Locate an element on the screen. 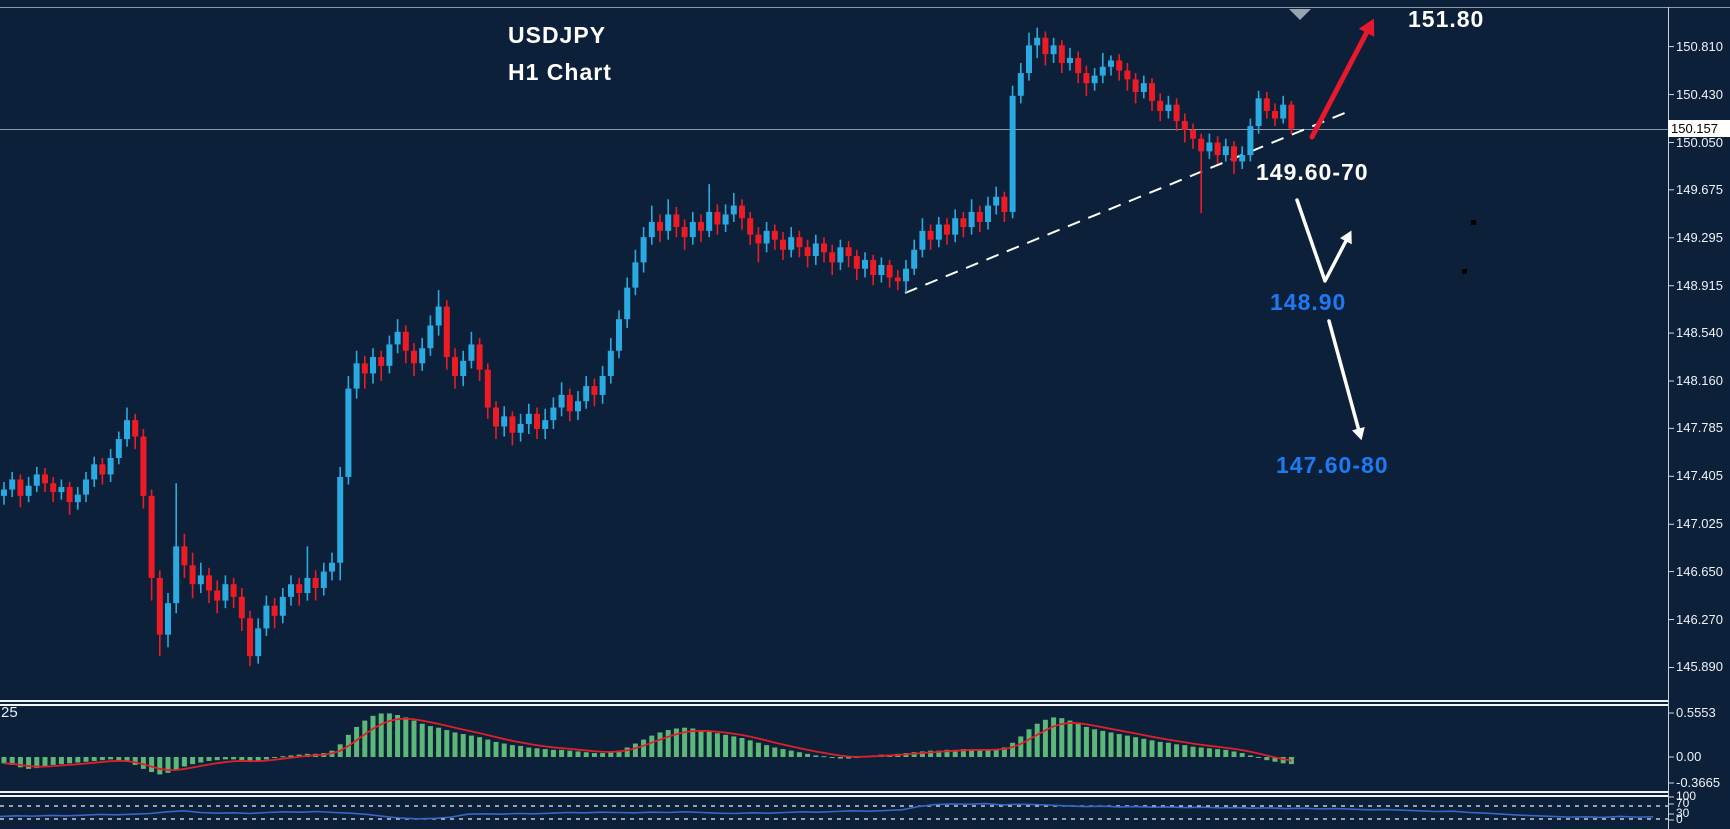 The width and height of the screenshot is (1730, 829). current-price-tag: 150.157 is located at coordinates (1699, 128).